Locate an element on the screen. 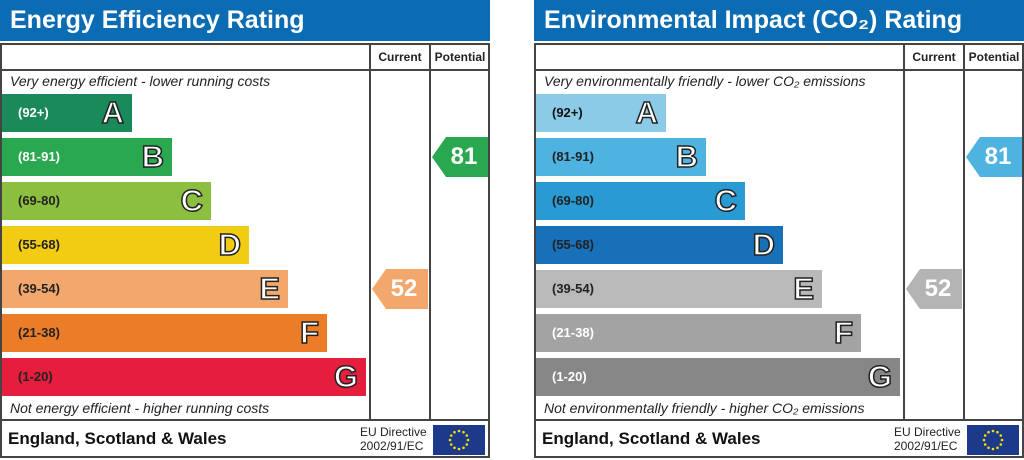 The image size is (1024, 460). chart-title: Environmental Impact (CO₂) Rating is located at coordinates (779, 20).